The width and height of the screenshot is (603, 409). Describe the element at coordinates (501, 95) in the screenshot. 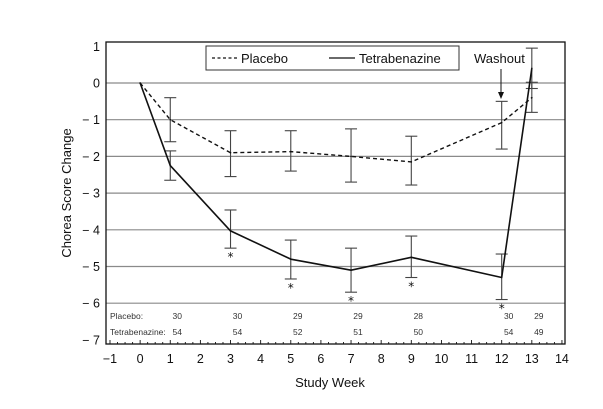

I see `washout-arrowhead-icon` at that location.